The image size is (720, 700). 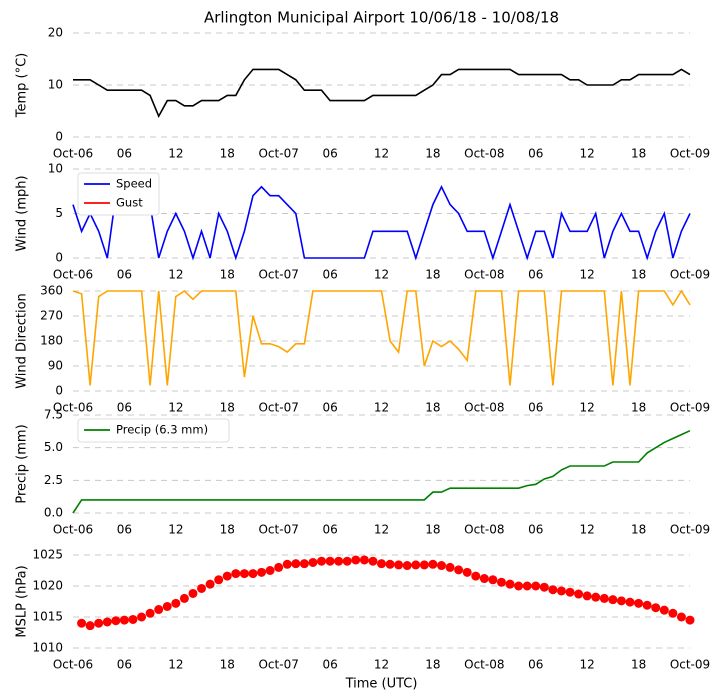 I want to click on y-tick-label: 1020, so click(x=47, y=586).